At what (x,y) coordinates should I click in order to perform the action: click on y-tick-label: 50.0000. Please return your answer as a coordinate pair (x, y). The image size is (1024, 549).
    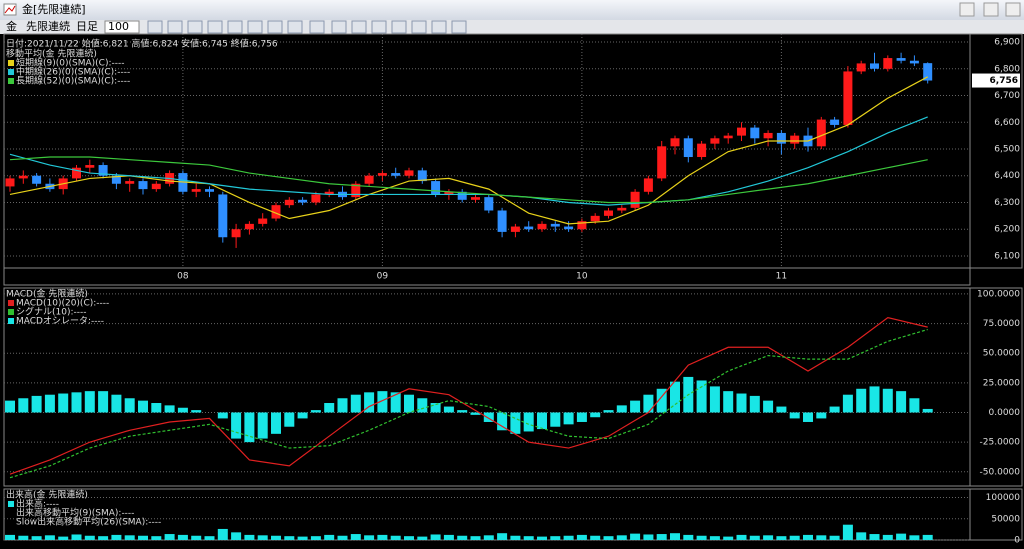
    Looking at the image, I should click on (1001, 354).